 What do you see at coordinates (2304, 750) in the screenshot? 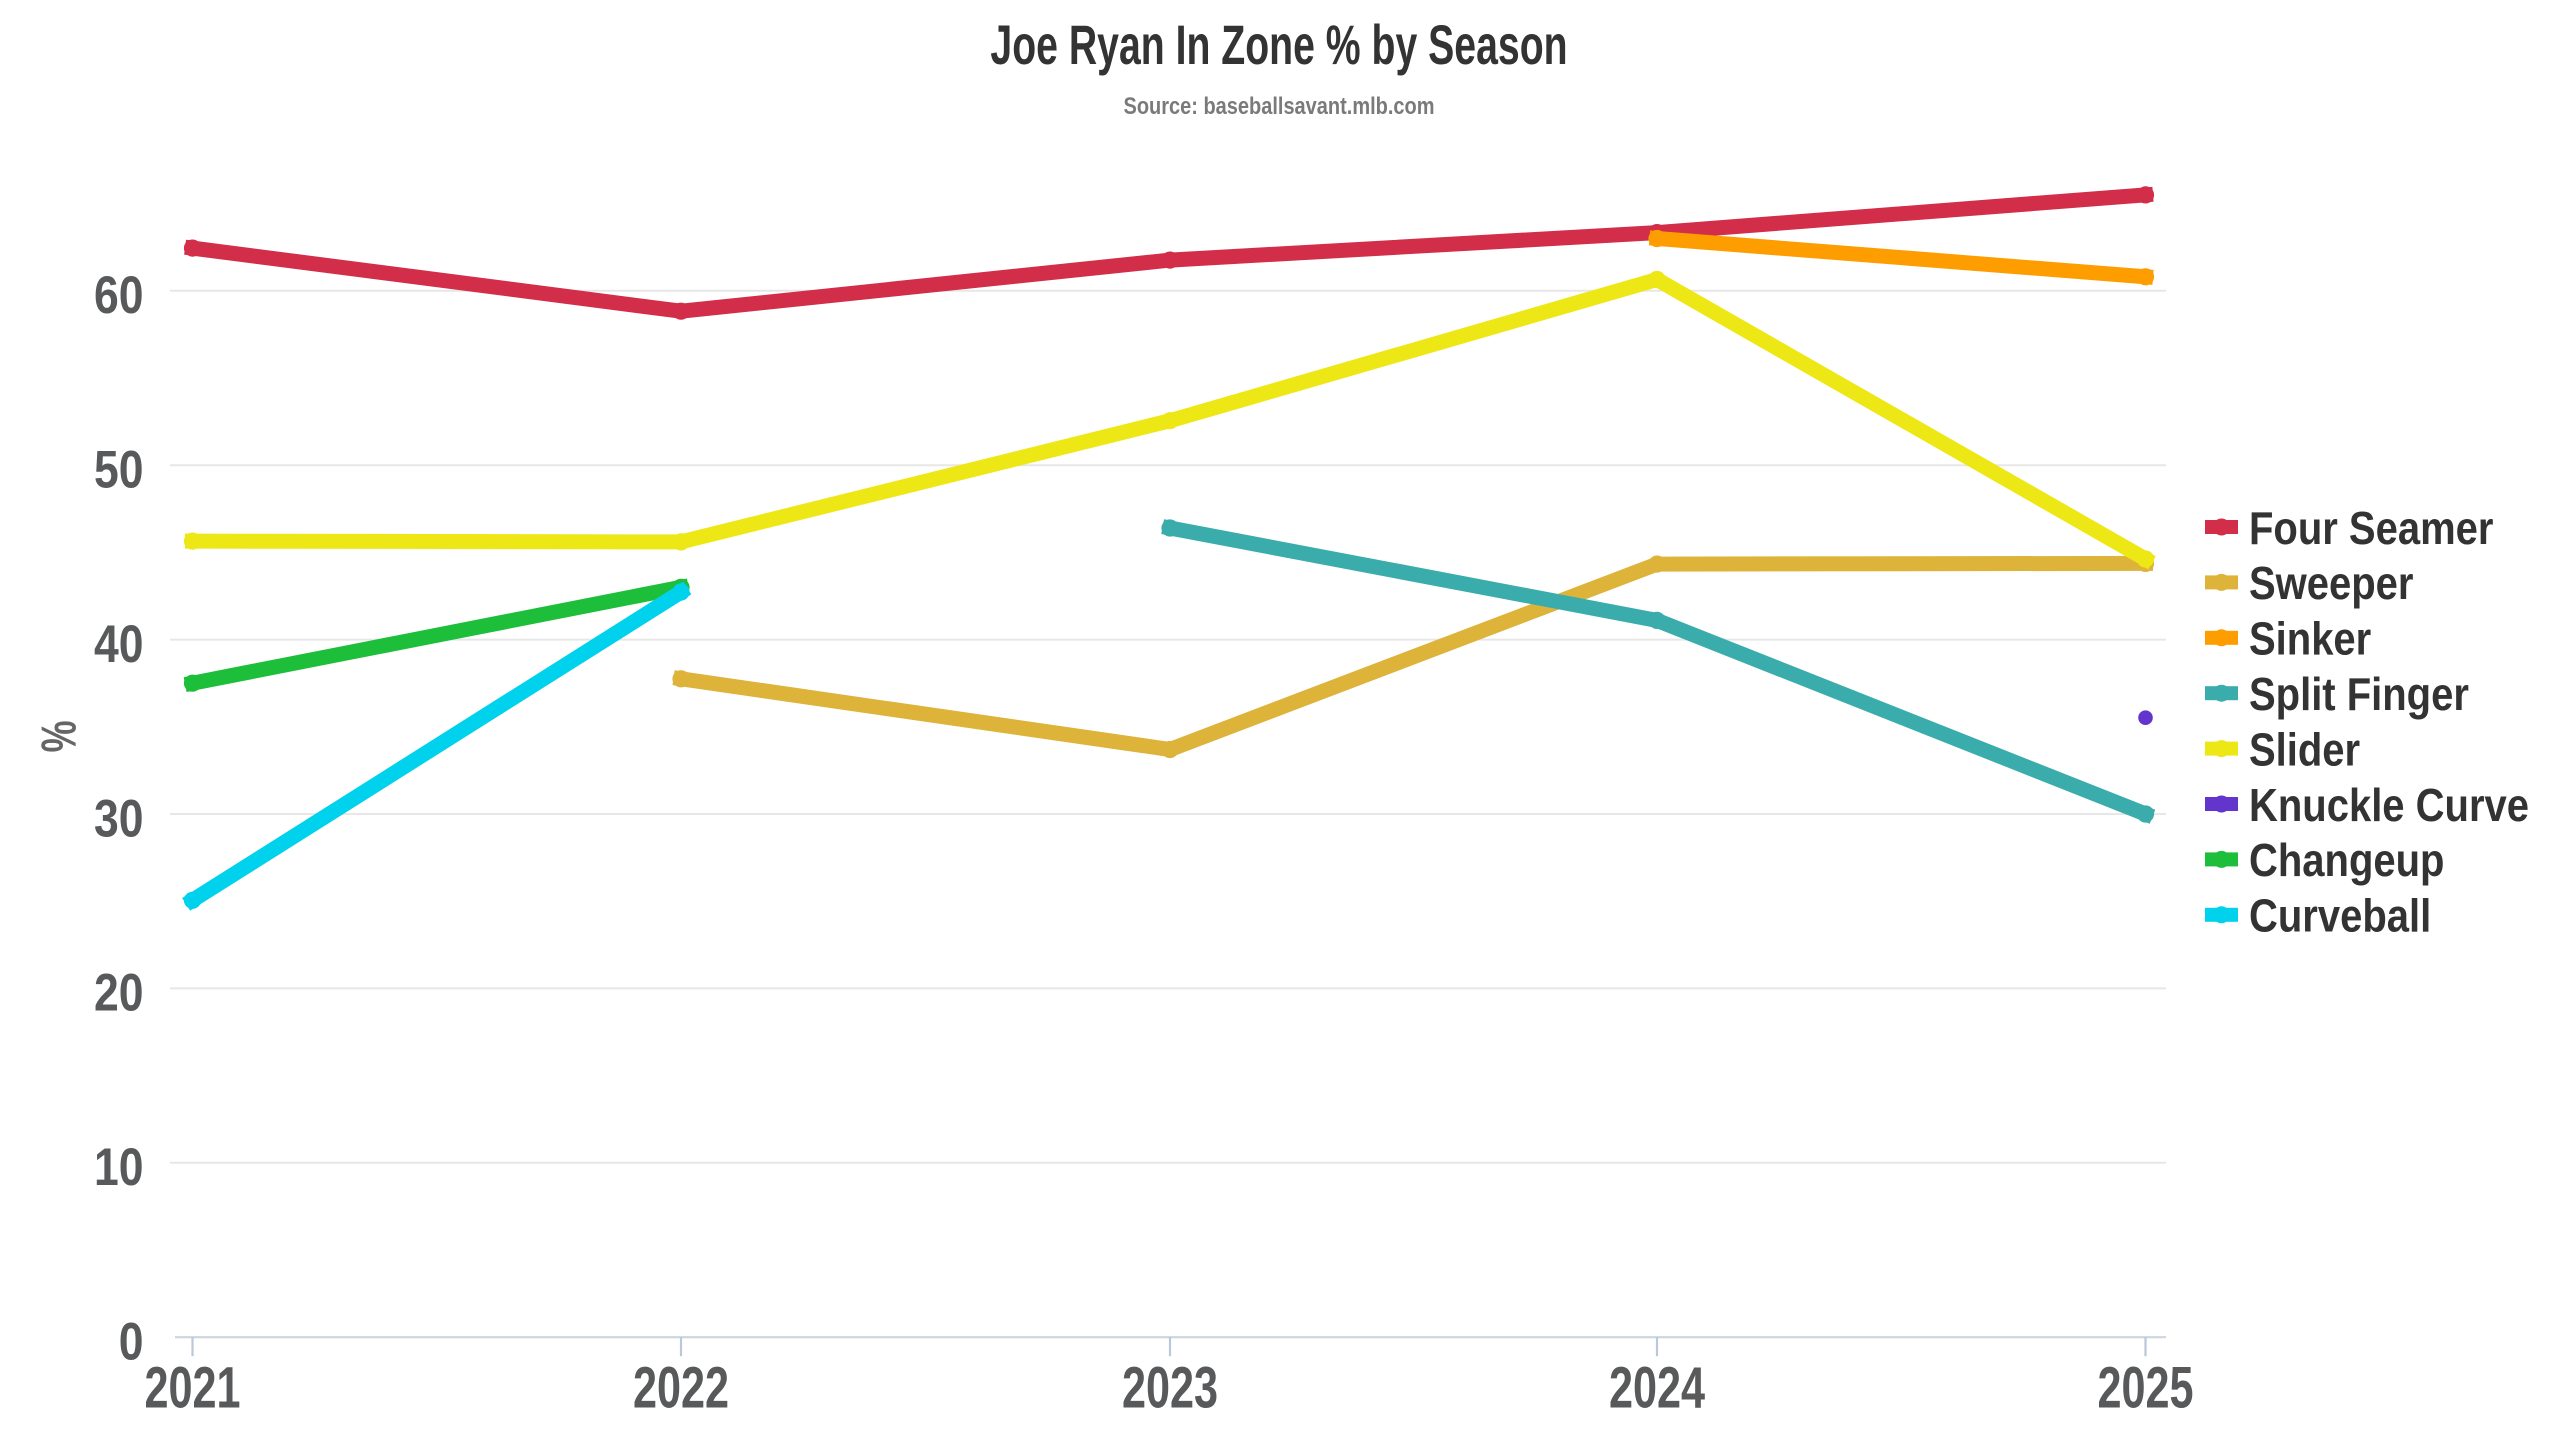
I see `svg-text: Slider` at bounding box center [2304, 750].